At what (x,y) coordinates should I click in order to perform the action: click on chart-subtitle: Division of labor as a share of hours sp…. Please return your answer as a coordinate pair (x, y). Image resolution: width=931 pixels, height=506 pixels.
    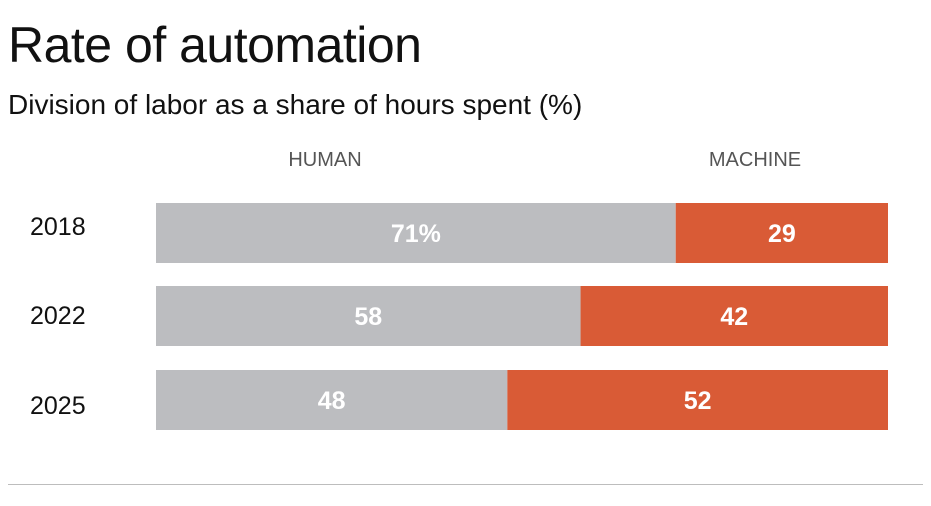
    Looking at the image, I should click on (295, 104).